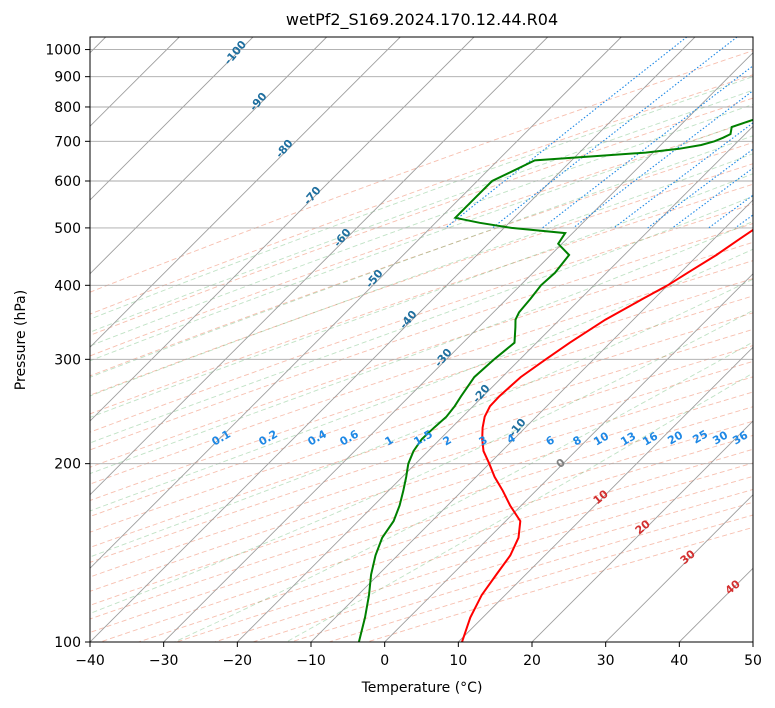 This screenshot has height=708, width=775. I want to click on y-tick-label: 600, so click(67, 182).